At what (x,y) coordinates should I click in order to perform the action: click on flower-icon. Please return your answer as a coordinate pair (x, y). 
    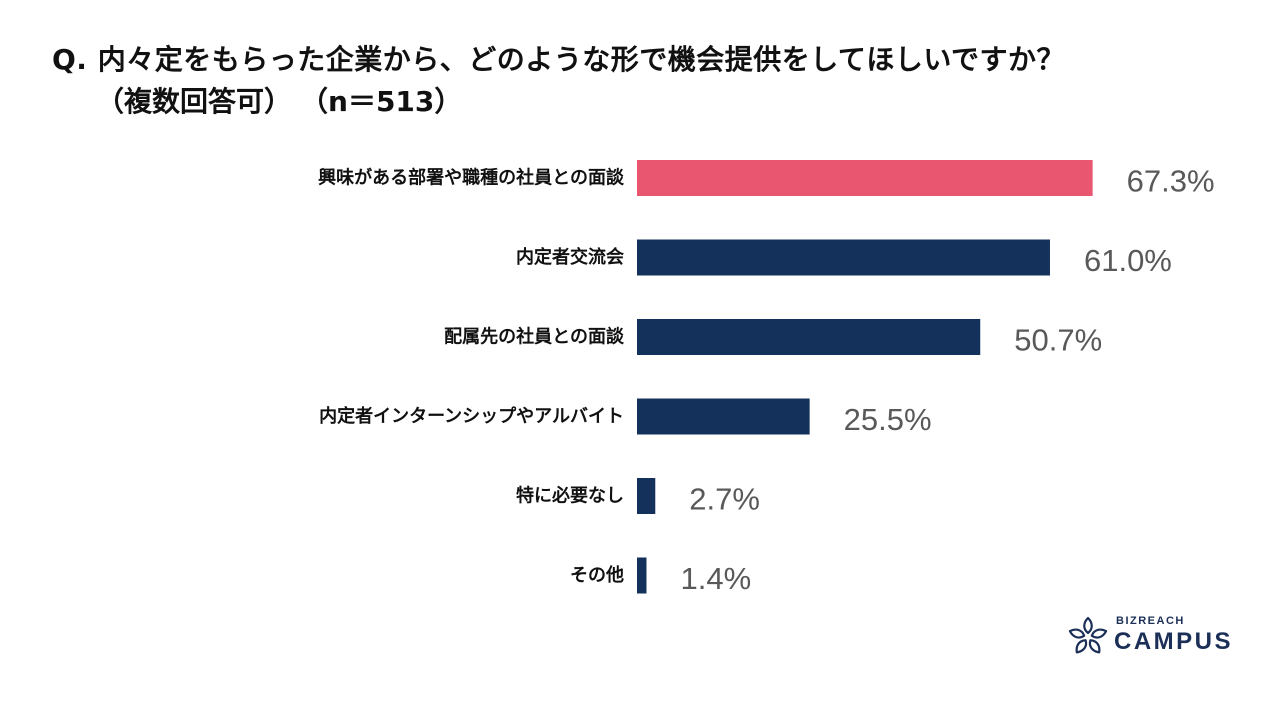
    Looking at the image, I should click on (1088, 635).